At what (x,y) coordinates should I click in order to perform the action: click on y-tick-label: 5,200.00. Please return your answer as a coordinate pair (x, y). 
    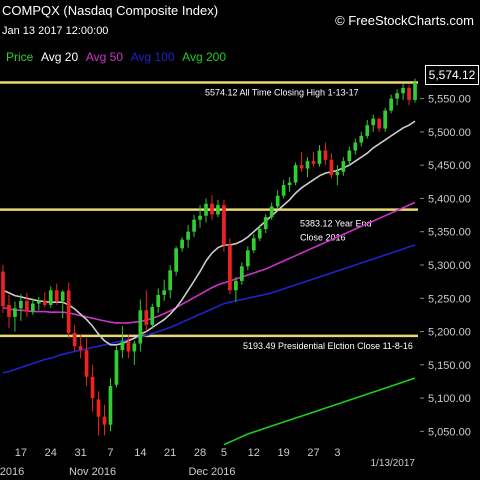
    Looking at the image, I should click on (449, 333).